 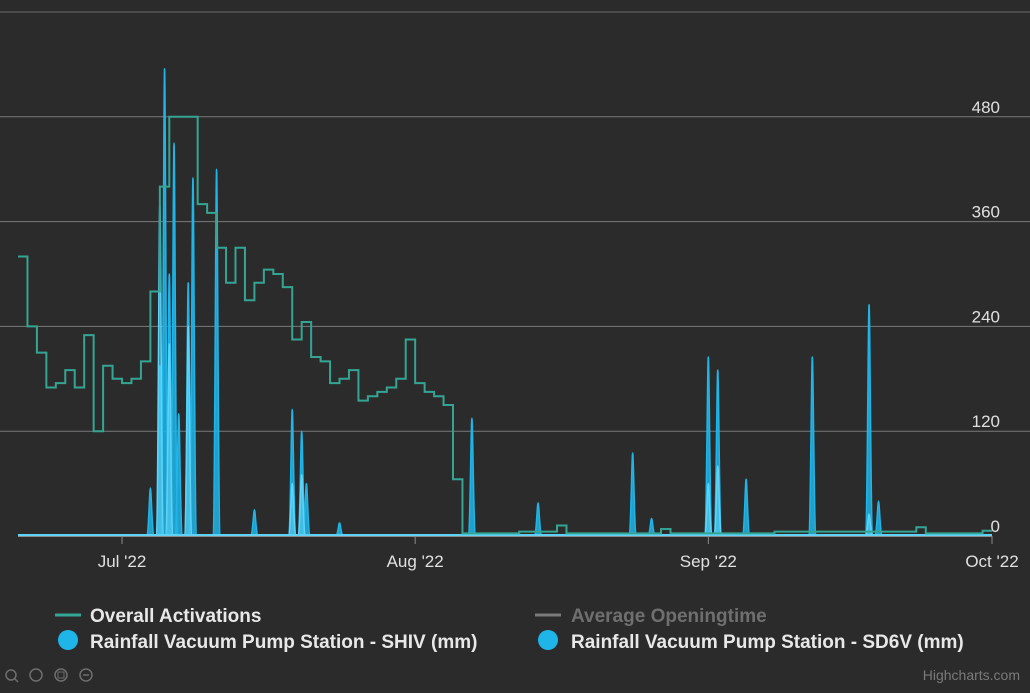 I want to click on legend-item-rainfall-shiv: Rainfall Vacuum Pump Station - SHIV (mm), so click(x=267, y=641).